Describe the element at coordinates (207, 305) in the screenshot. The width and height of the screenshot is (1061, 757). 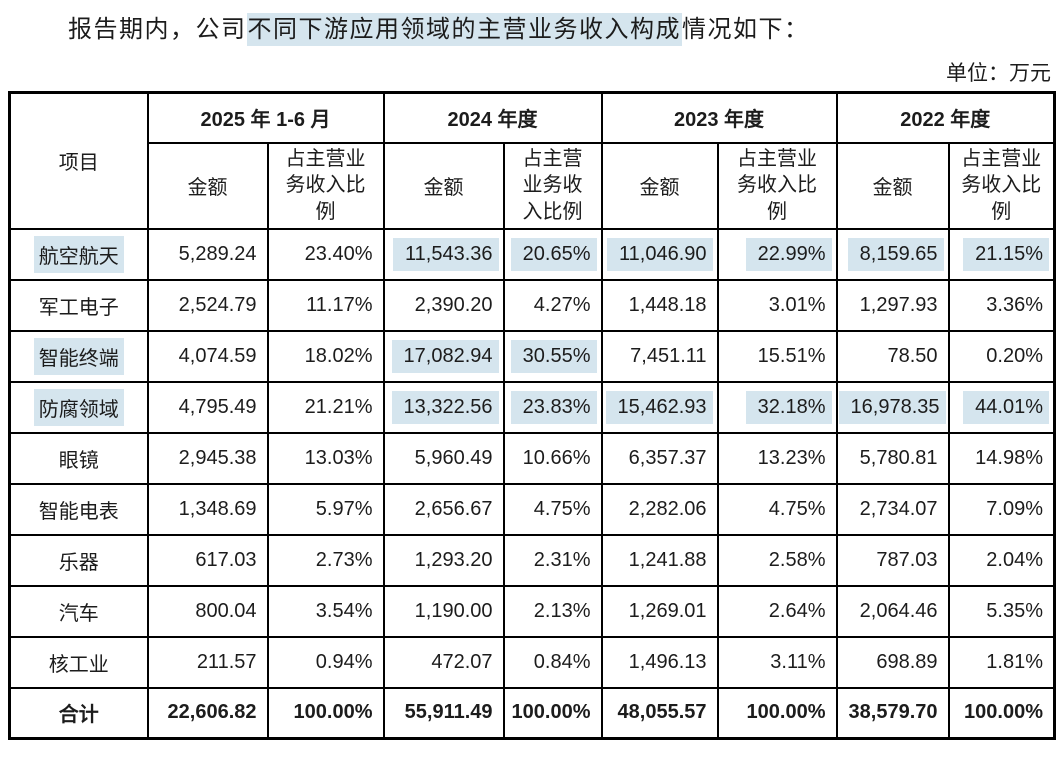
I see `value-cell: 2,524.79` at that location.